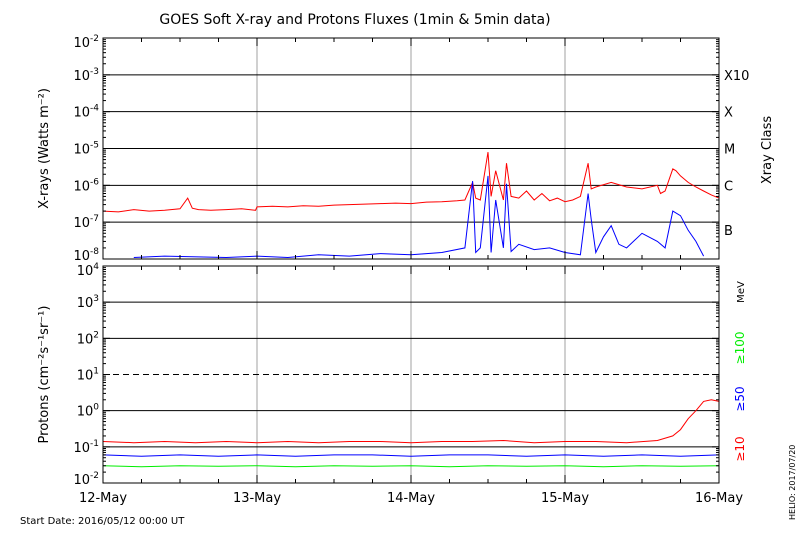  I want to click on series-line-blue, so click(419, 217).